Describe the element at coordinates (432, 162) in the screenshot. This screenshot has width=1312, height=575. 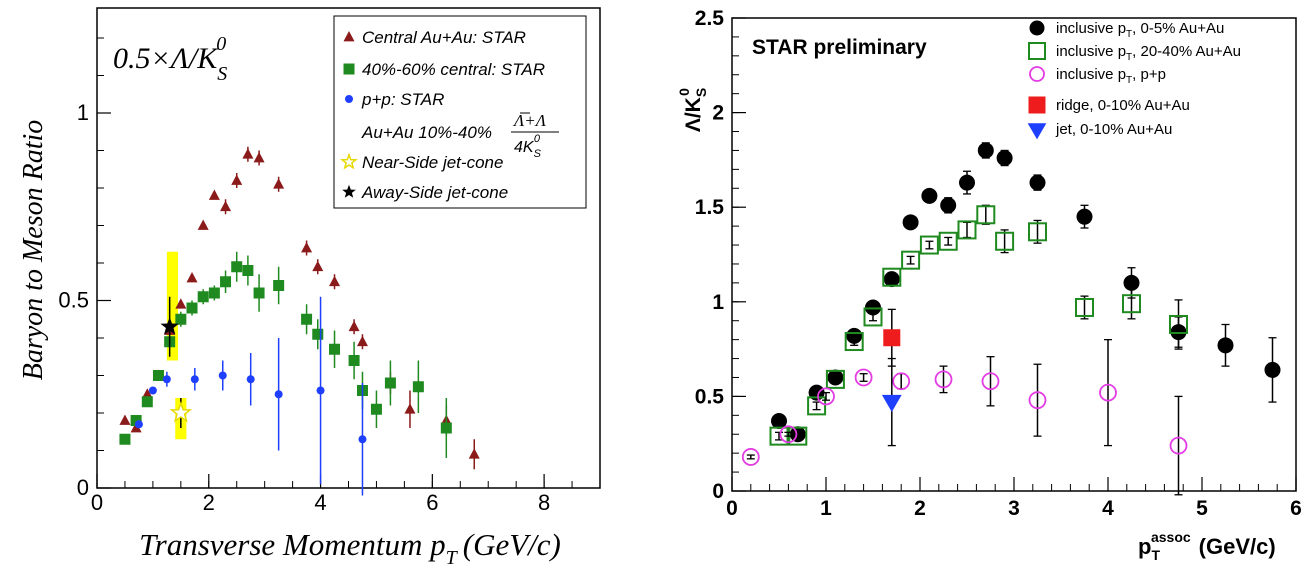
I see `left-legend-label-near-side: Near-Side jet-cone` at that location.